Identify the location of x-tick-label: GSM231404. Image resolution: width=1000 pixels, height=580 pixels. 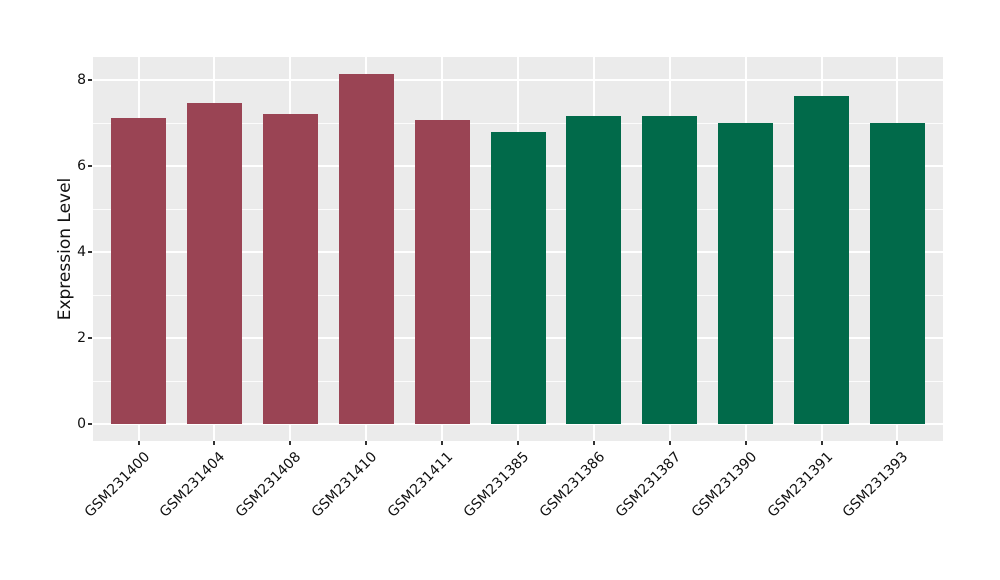
(193, 485).